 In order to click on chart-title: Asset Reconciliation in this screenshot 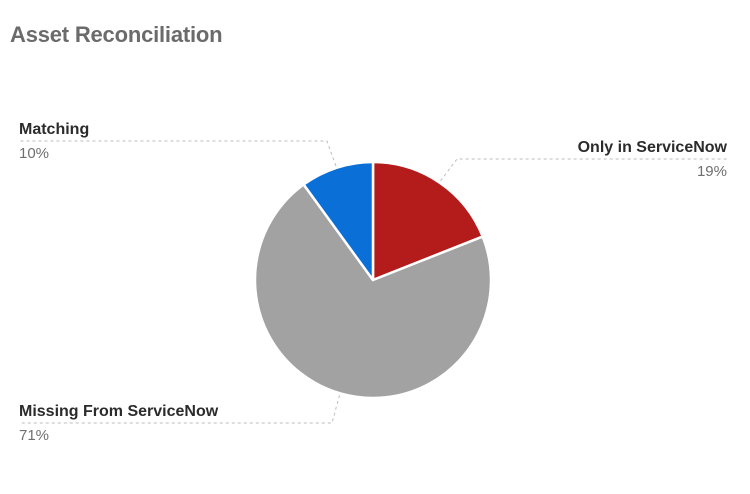, I will do `click(116, 34)`.